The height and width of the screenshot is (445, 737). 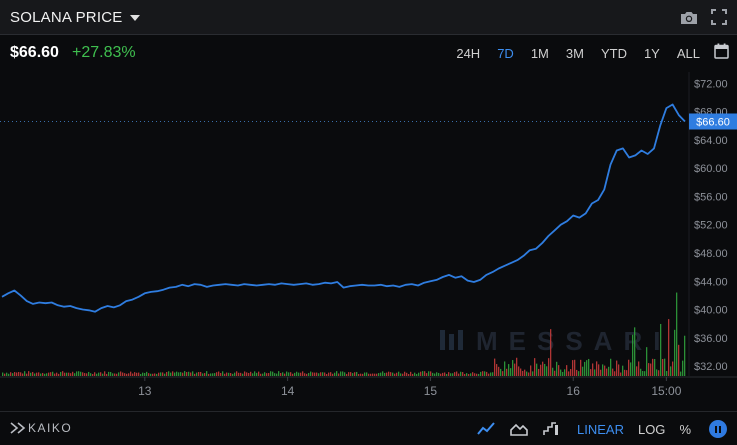 What do you see at coordinates (66, 17) in the screenshot?
I see `chart-title: SOLANA PRICE` at bounding box center [66, 17].